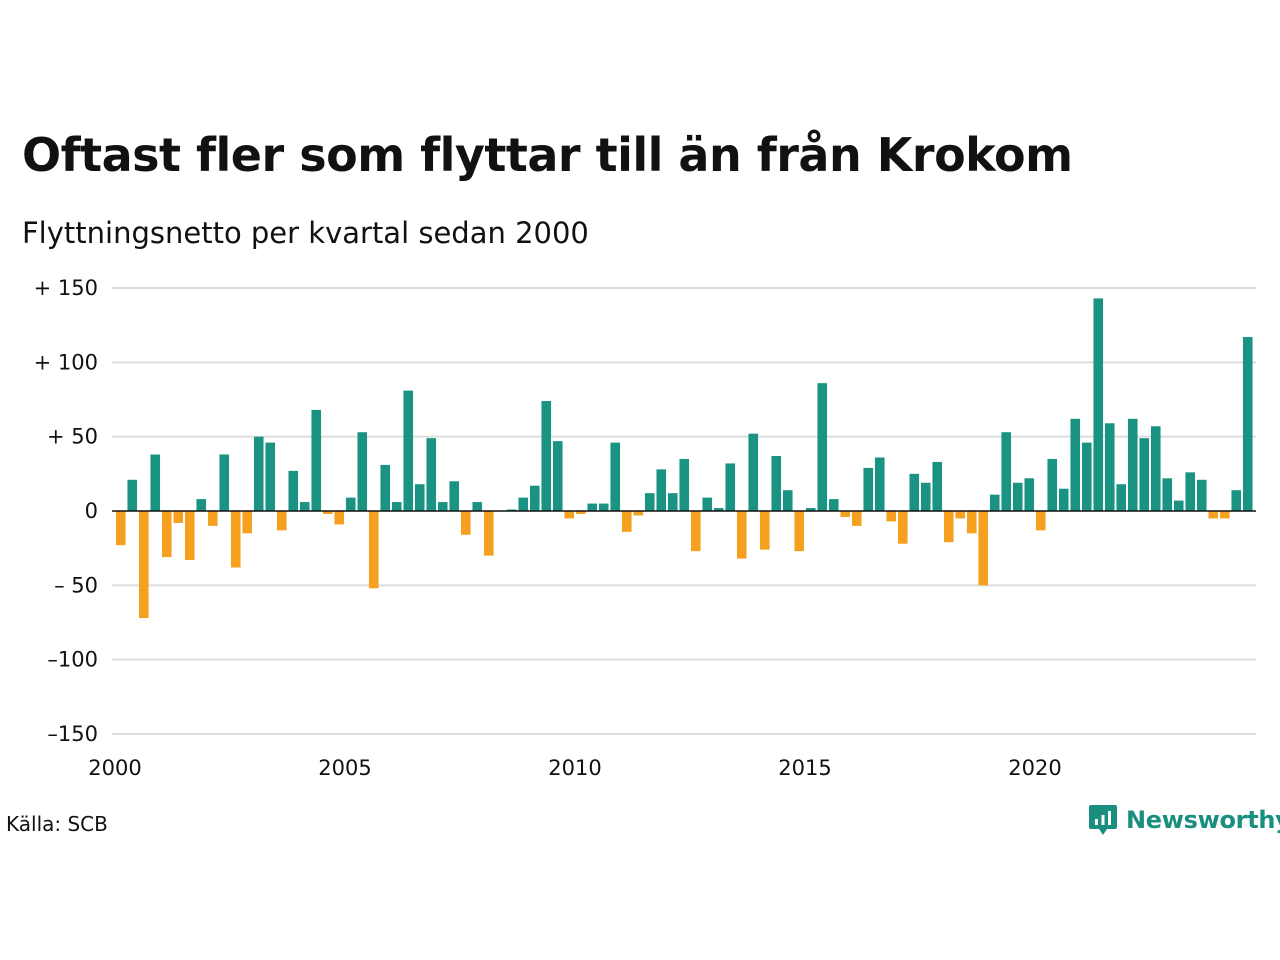  What do you see at coordinates (66, 362) in the screenshot?
I see `y-tick-label: + 100` at bounding box center [66, 362].